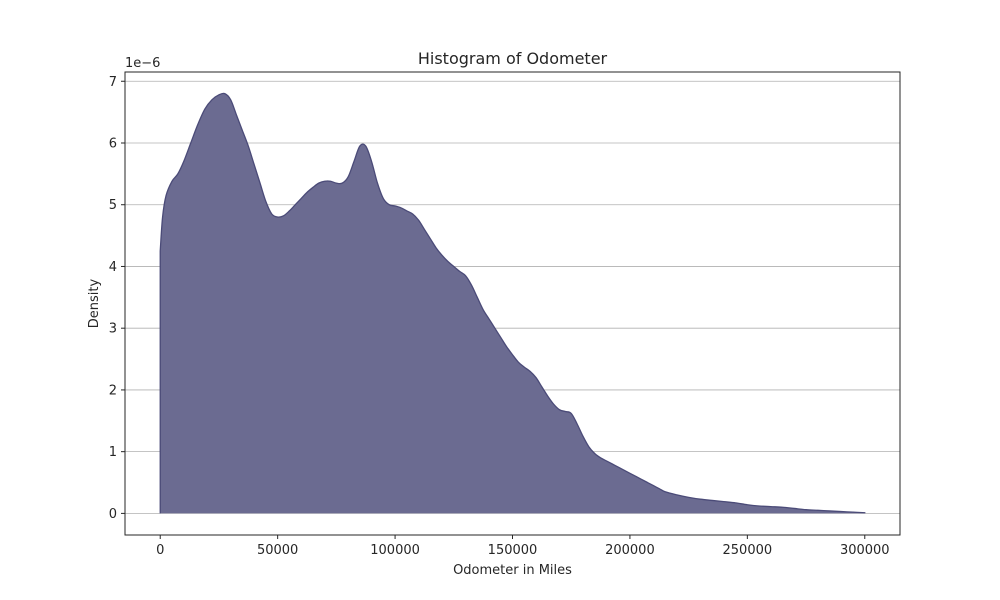 The height and width of the screenshot is (600, 1000). I want to click on x-tick-label: 250000, so click(748, 550).